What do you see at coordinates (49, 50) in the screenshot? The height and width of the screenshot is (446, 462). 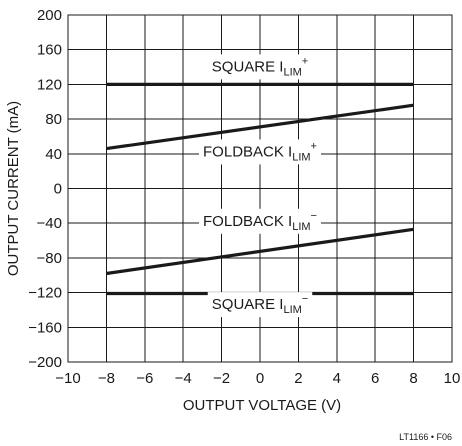 I see `y-tick-label: 160` at bounding box center [49, 50].